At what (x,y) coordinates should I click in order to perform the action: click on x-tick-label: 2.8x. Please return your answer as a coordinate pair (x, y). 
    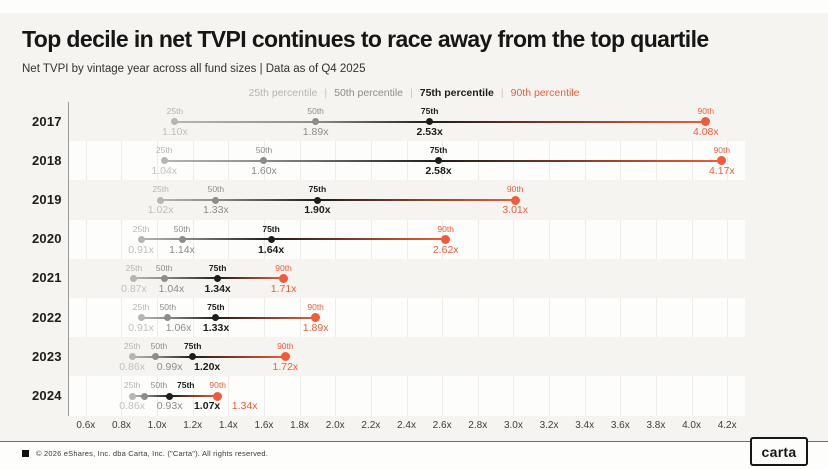
    Looking at the image, I should click on (478, 425).